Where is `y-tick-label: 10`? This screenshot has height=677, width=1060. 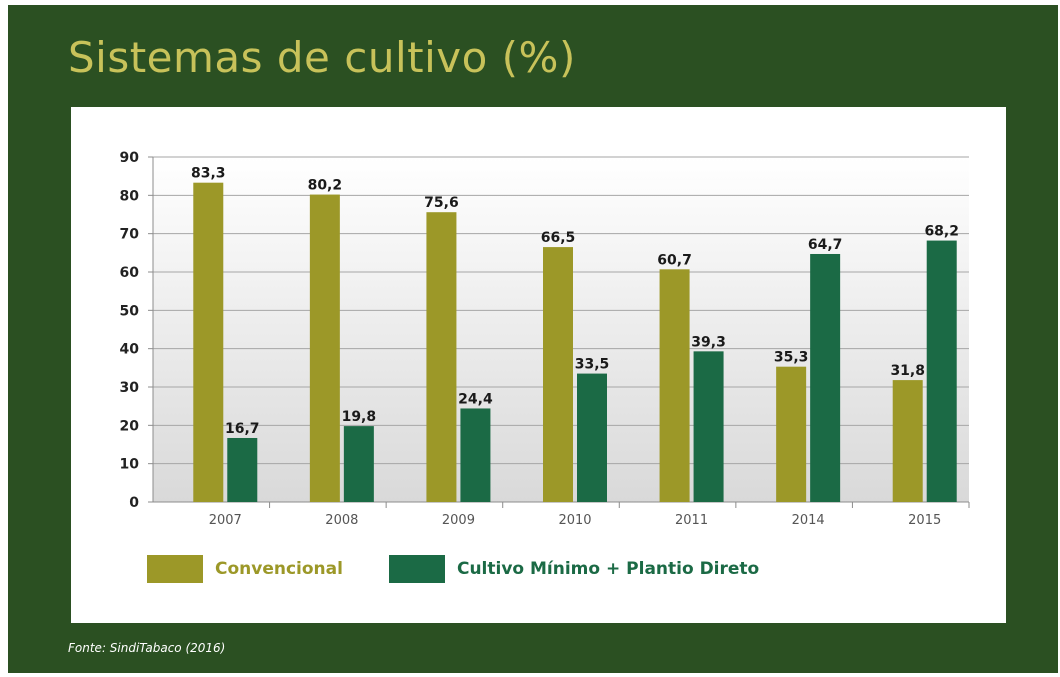
y-tick-label: 10 is located at coordinates (130, 465).